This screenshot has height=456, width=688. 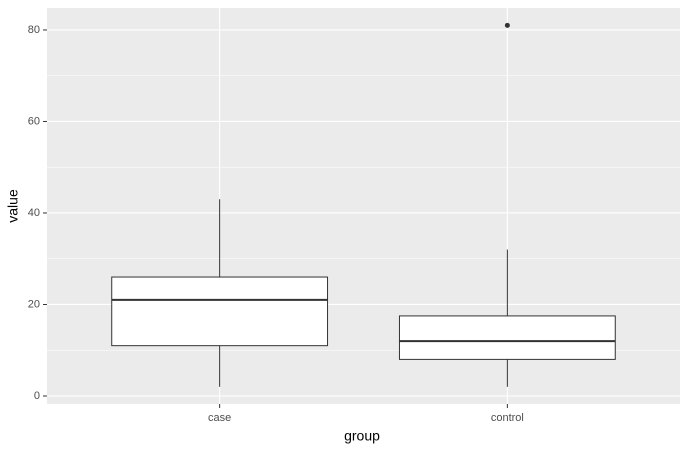 I want to click on y-tick-label: 60, so click(x=34, y=121).